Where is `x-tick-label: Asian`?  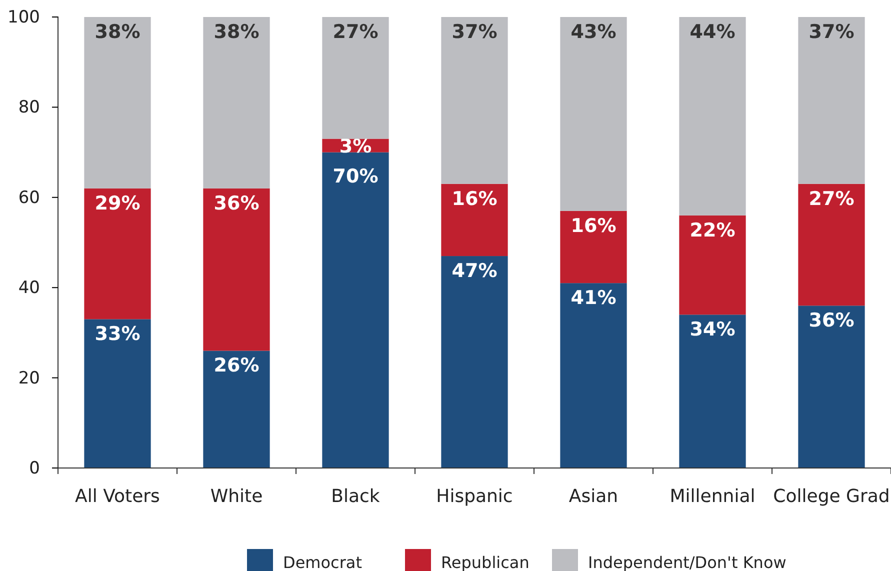 x-tick-label: Asian is located at coordinates (593, 496).